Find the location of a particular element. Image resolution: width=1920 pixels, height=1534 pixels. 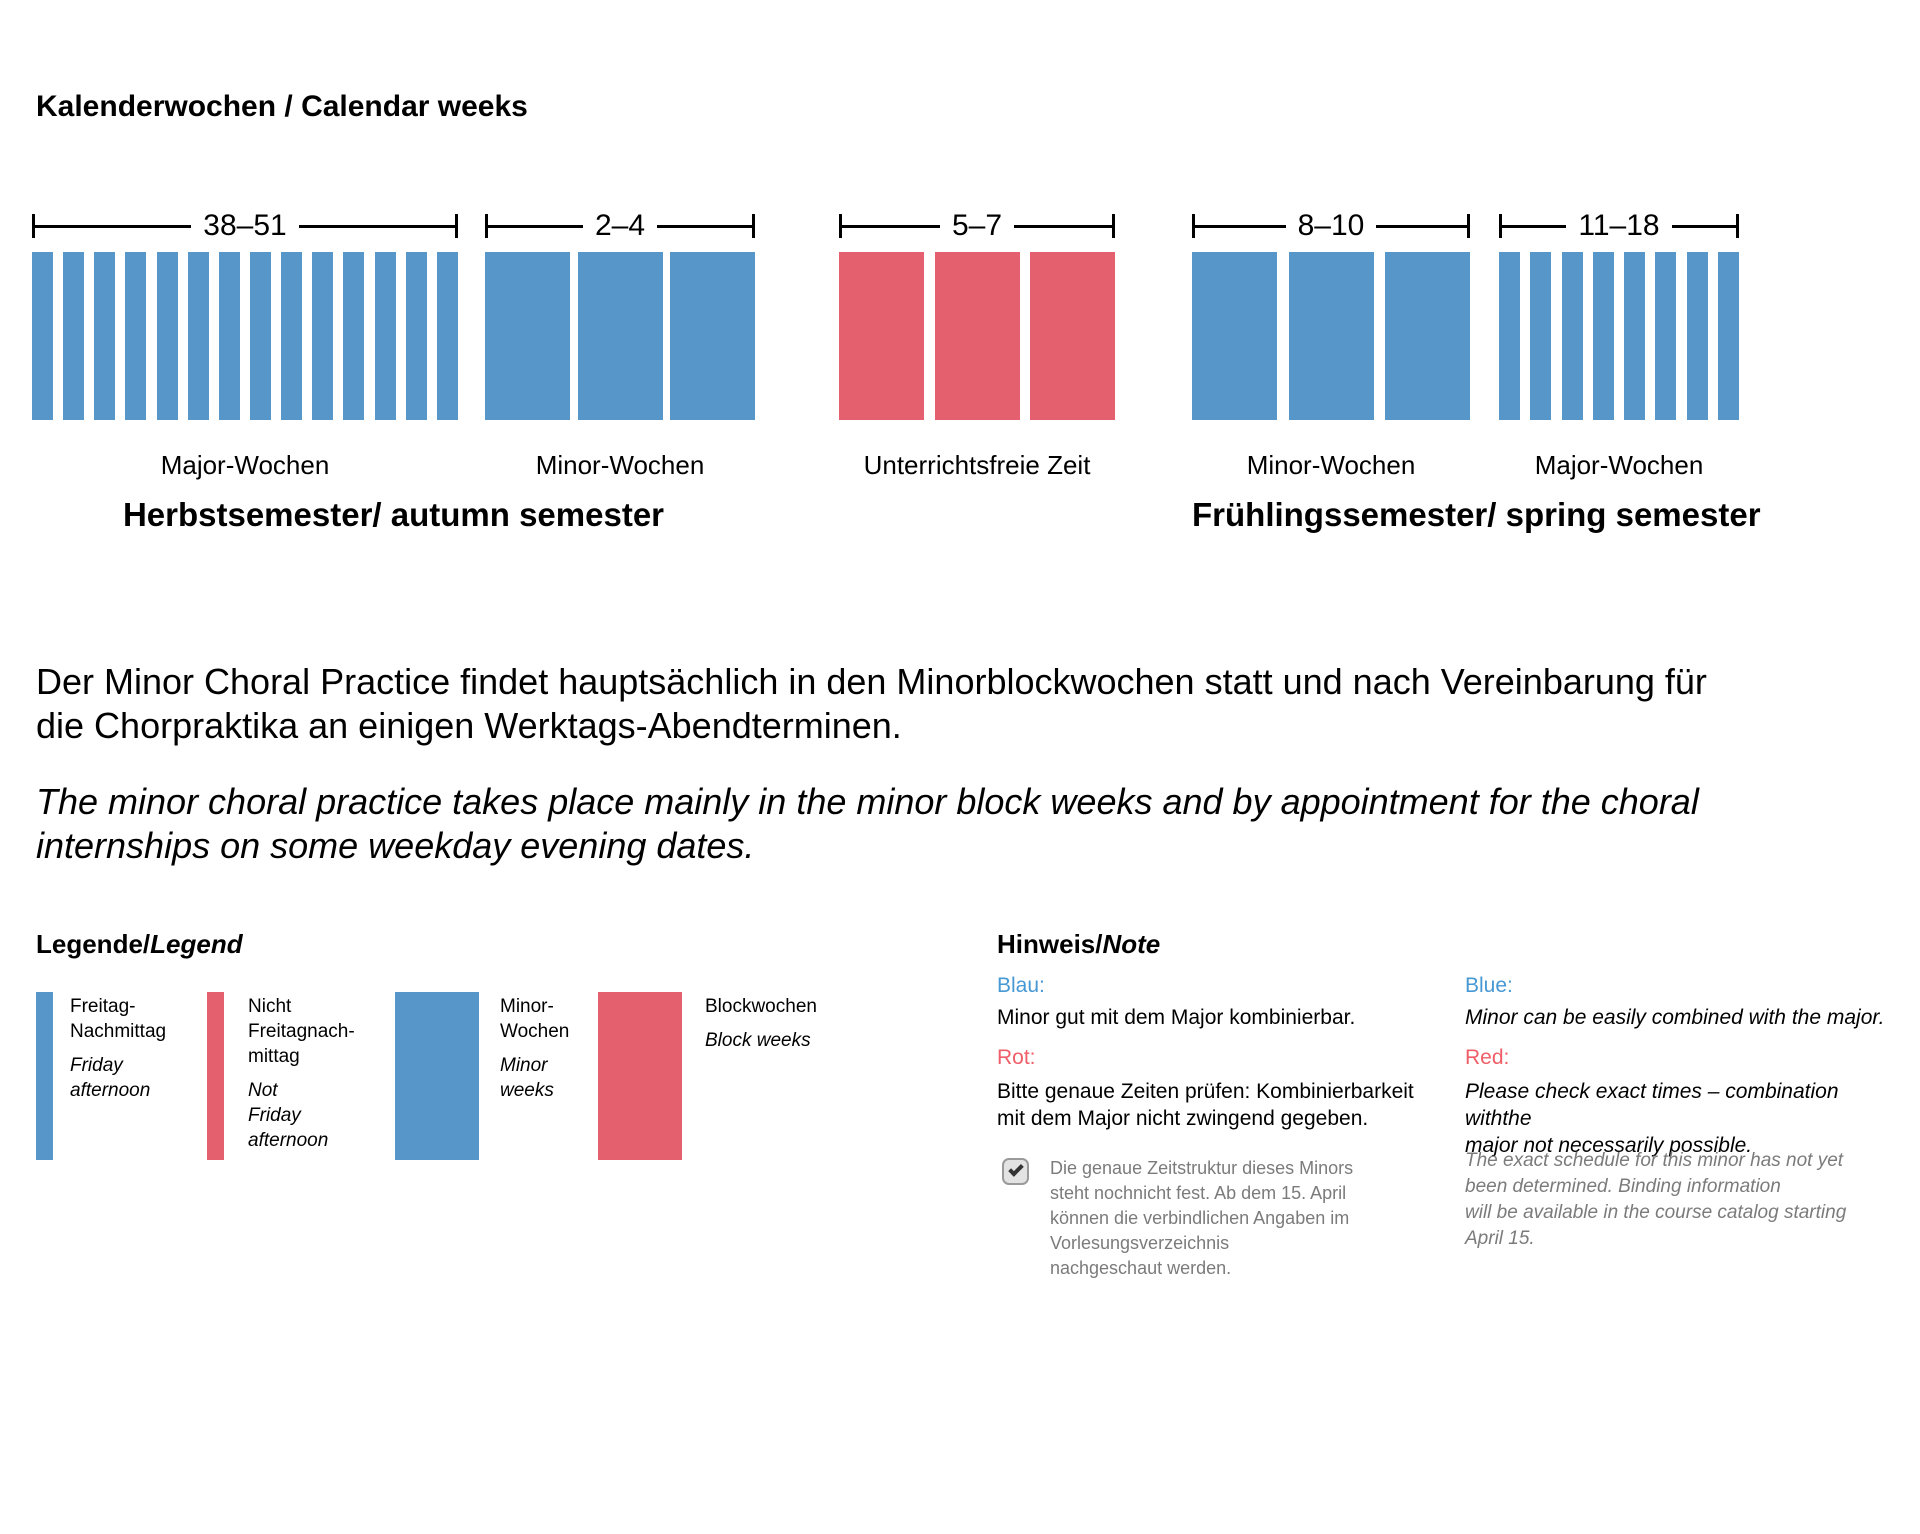

note-heading-en: Note is located at coordinates (1131, 944).